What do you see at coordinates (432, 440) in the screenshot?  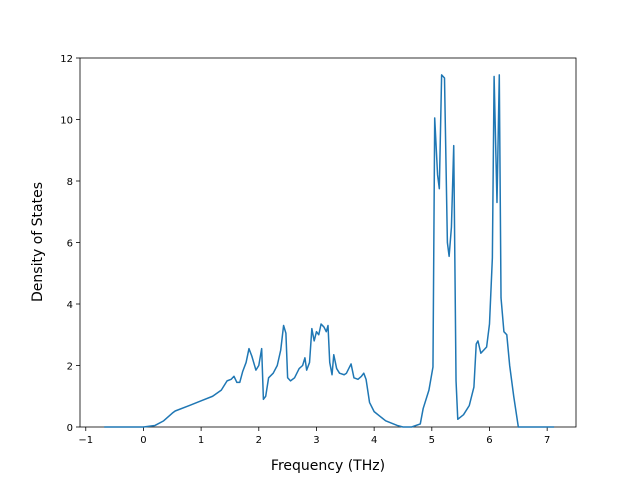 I see `x-tick-label: 5` at bounding box center [432, 440].